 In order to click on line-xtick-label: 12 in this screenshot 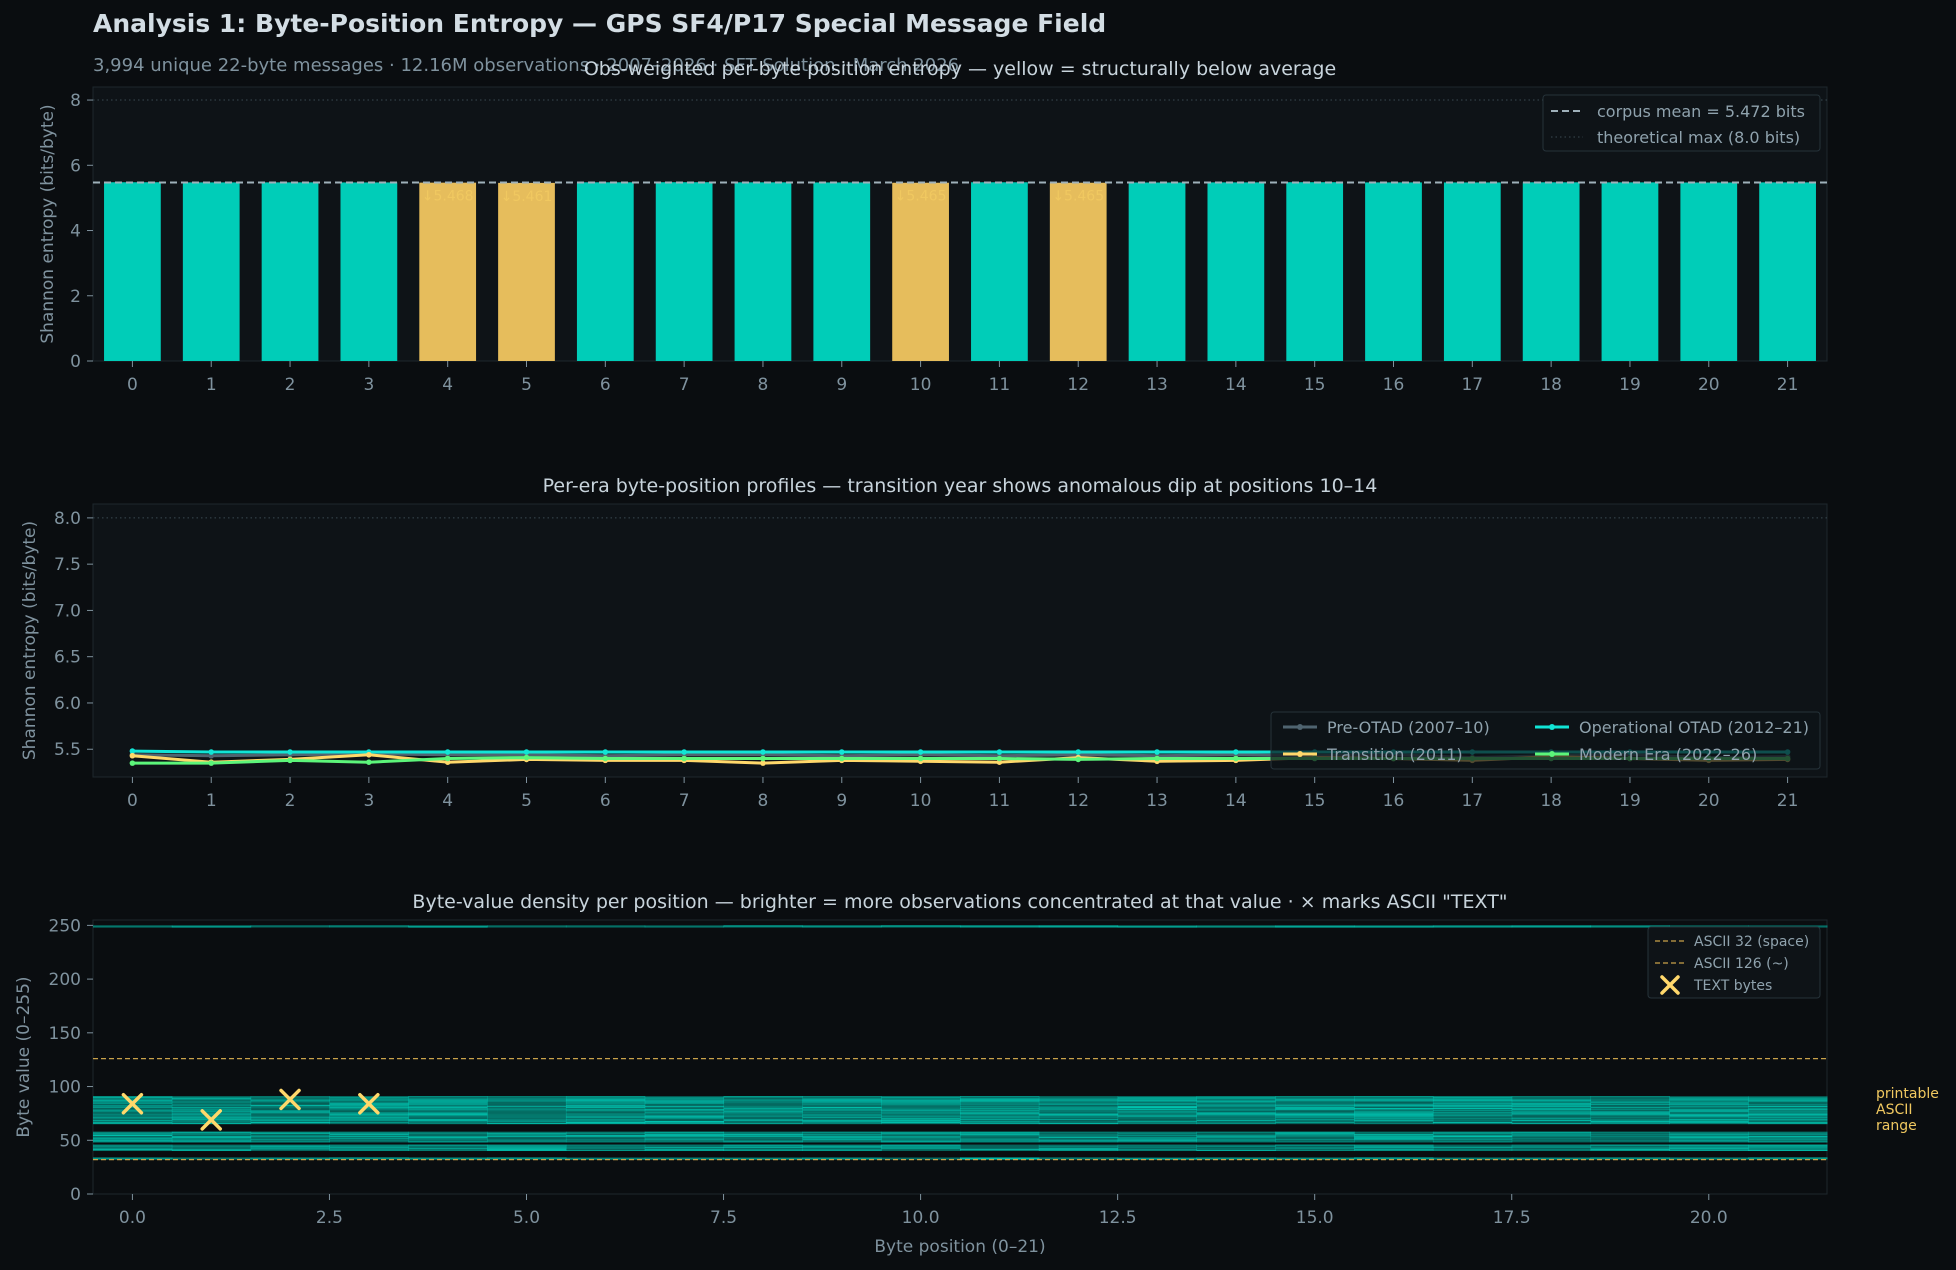, I will do `click(1078, 801)`.